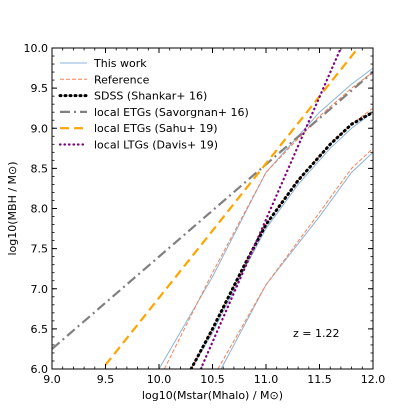  Describe the element at coordinates (40, 289) in the screenshot. I see `y-tick-label: 7.0` at that location.